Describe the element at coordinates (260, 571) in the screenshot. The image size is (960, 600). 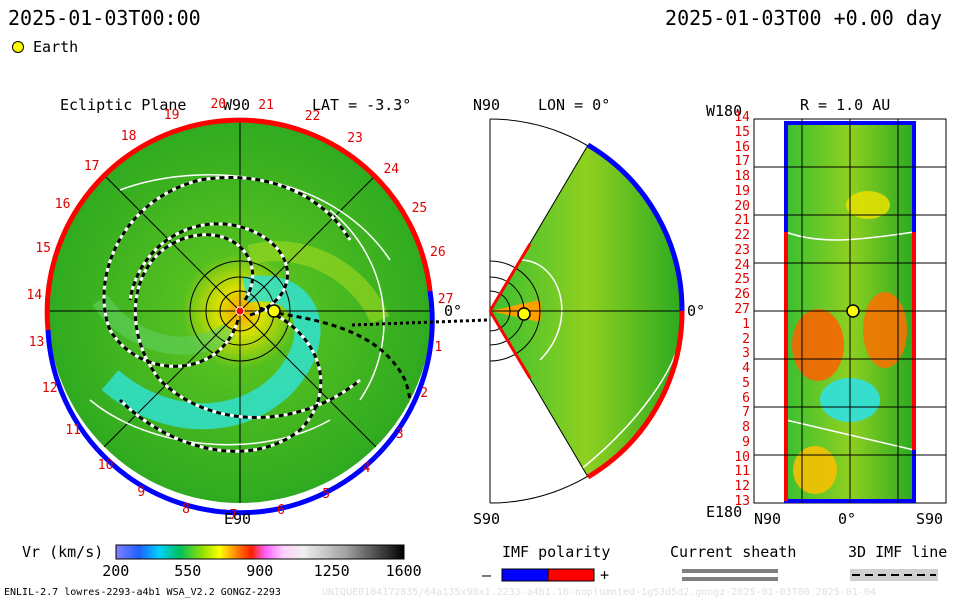
I see `colorbar-tick-label: 900` at that location.